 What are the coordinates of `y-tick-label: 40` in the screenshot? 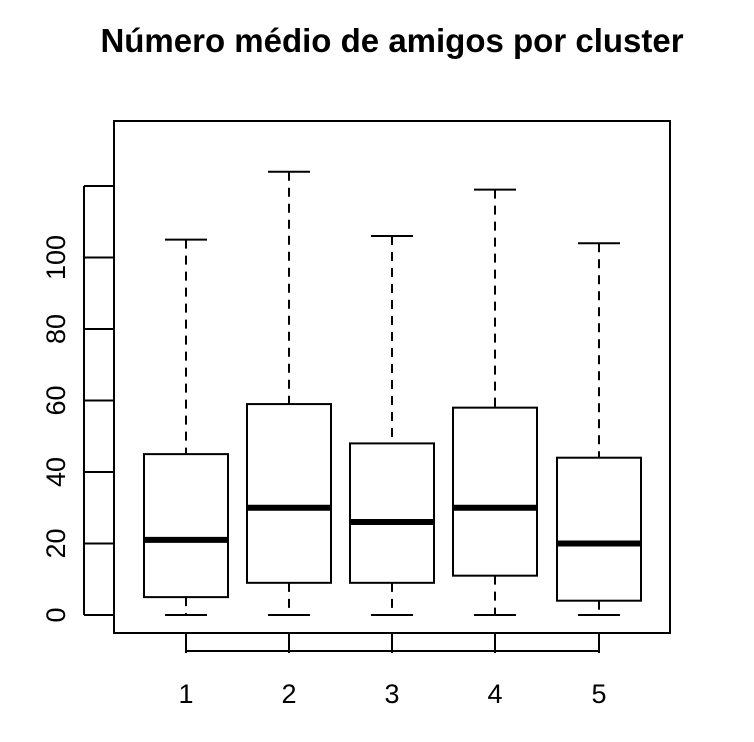 It's located at (56, 472).